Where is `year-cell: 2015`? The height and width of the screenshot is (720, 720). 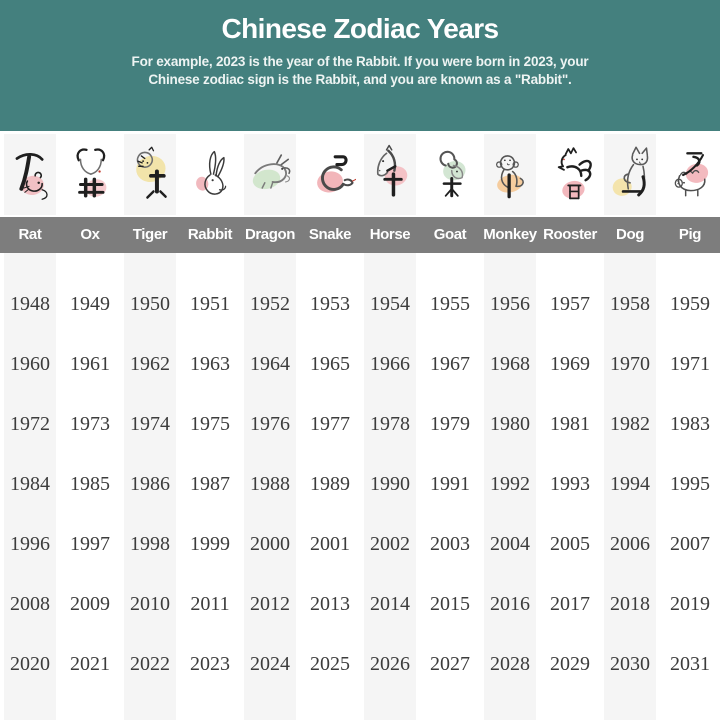
year-cell: 2015 is located at coordinates (450, 604).